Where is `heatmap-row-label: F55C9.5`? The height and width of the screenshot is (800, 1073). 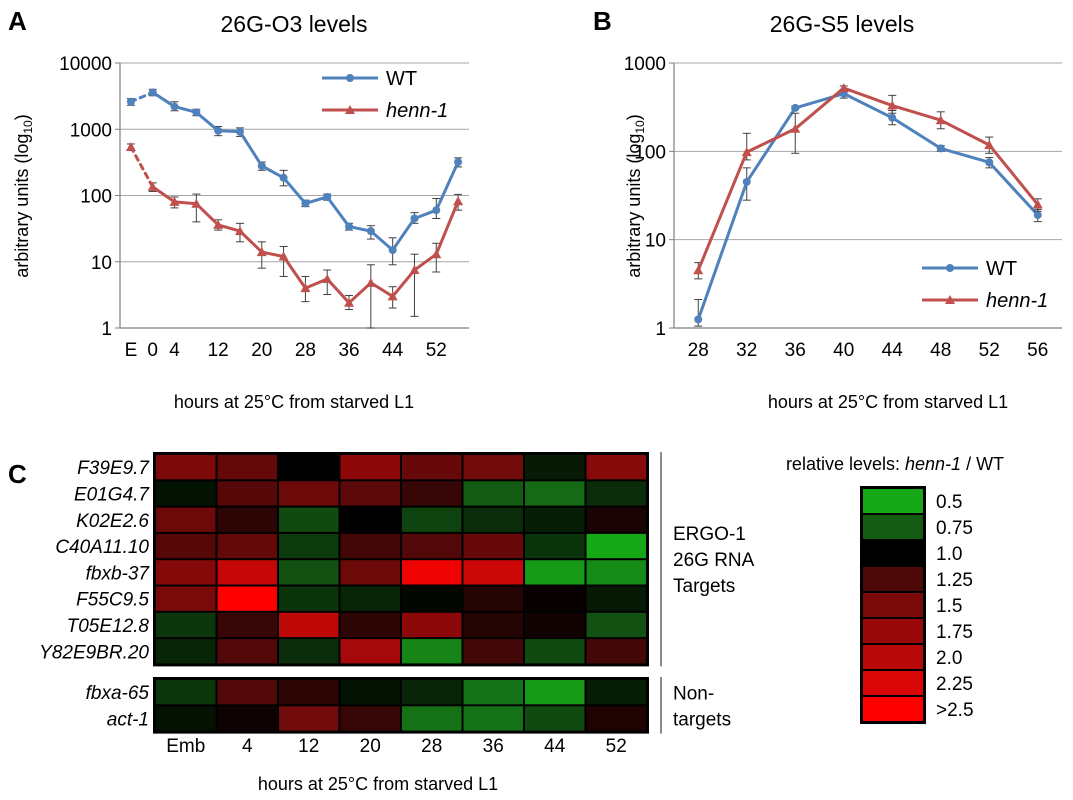 heatmap-row-label: F55C9.5 is located at coordinates (112, 600).